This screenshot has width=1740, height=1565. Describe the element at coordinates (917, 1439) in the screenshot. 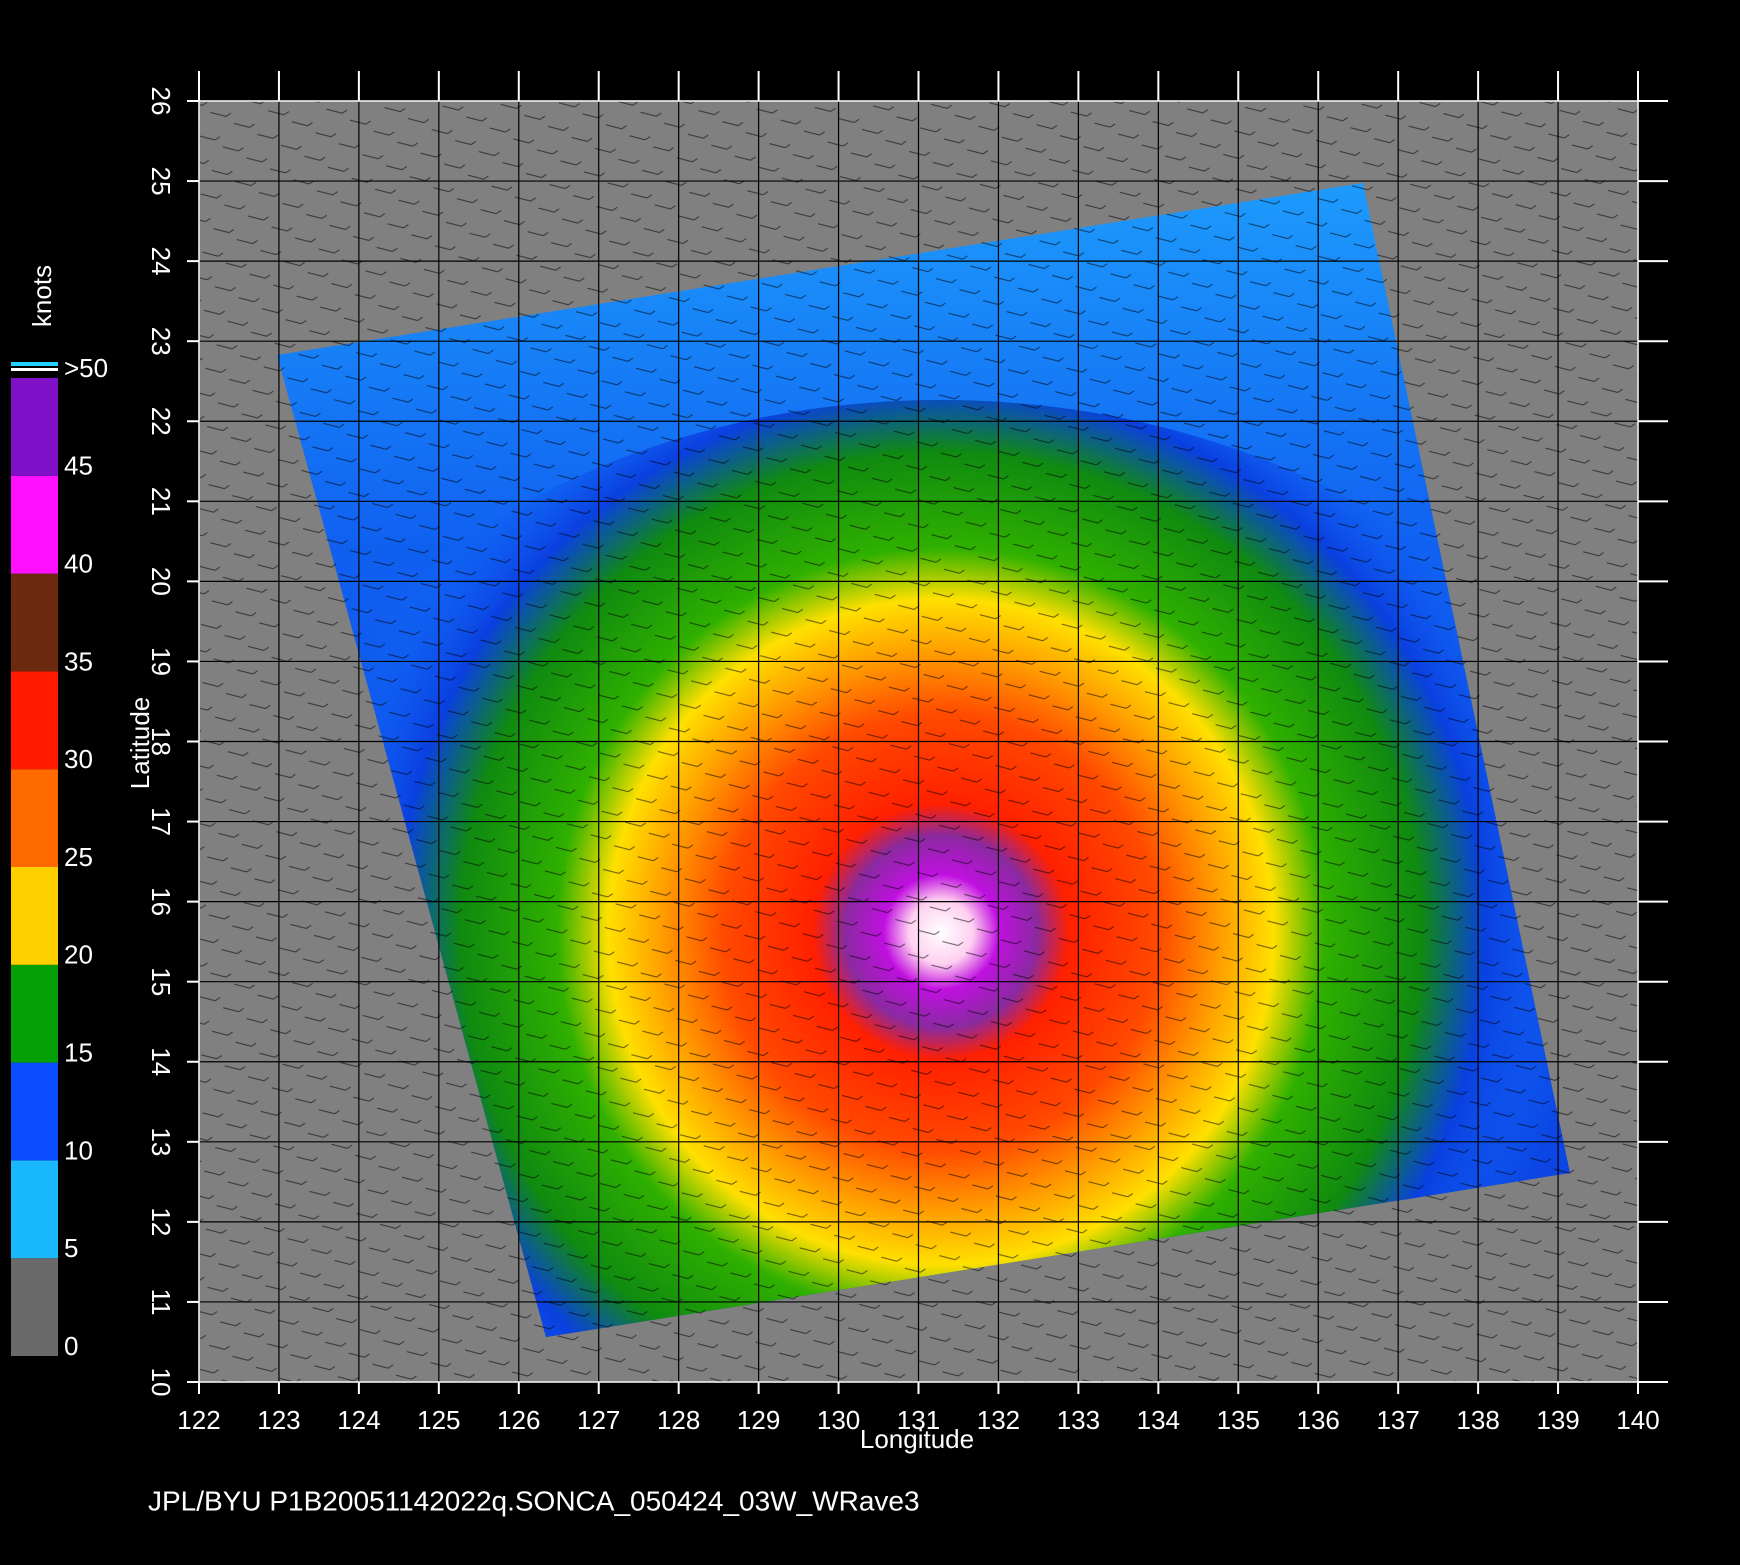

I see `x-axis-label: Longitude` at that location.